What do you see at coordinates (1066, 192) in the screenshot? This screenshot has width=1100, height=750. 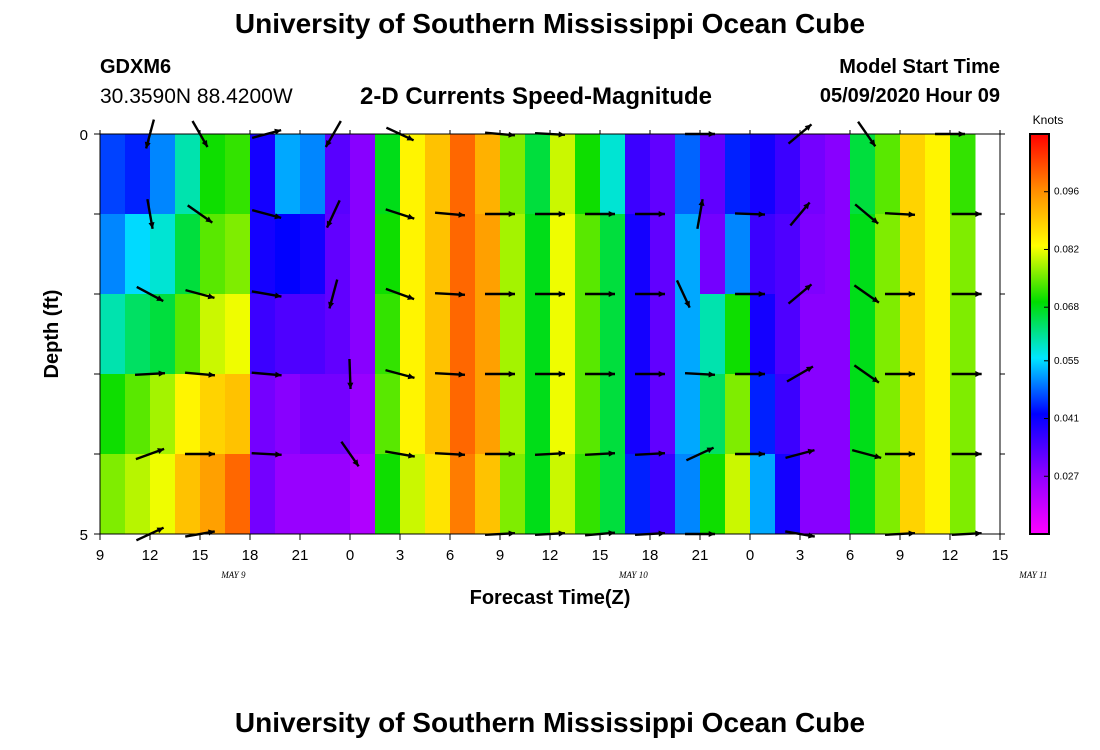 I see `colorbar-tick-label: 0.096` at bounding box center [1066, 192].